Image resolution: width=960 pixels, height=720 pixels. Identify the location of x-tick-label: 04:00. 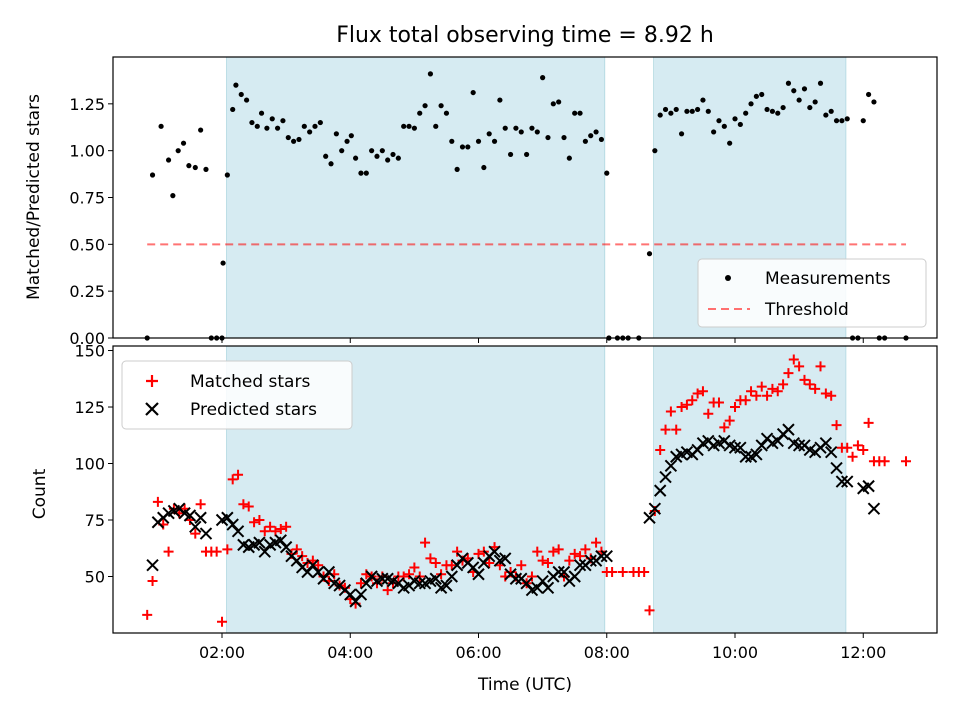
(350, 652).